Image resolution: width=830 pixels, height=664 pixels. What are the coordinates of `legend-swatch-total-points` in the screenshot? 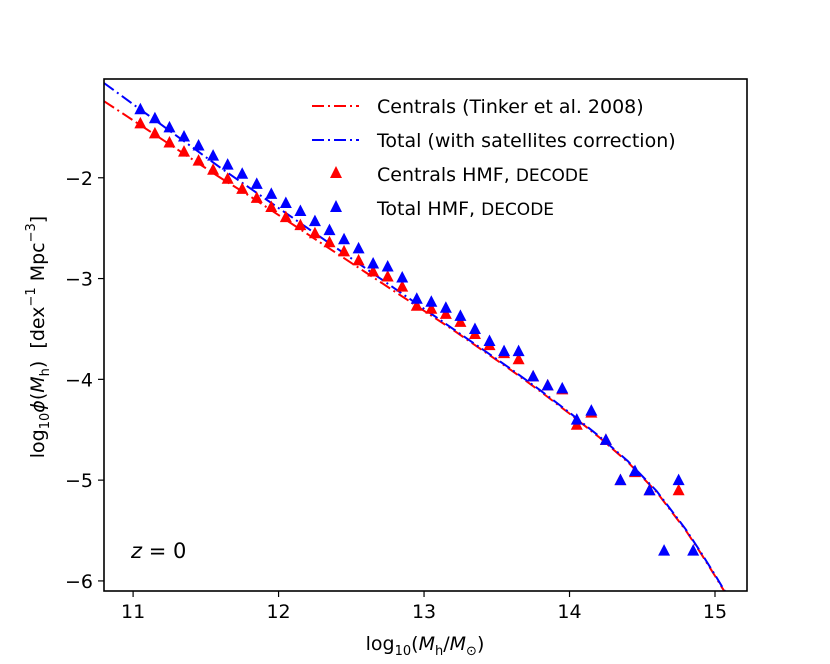 It's located at (336, 206).